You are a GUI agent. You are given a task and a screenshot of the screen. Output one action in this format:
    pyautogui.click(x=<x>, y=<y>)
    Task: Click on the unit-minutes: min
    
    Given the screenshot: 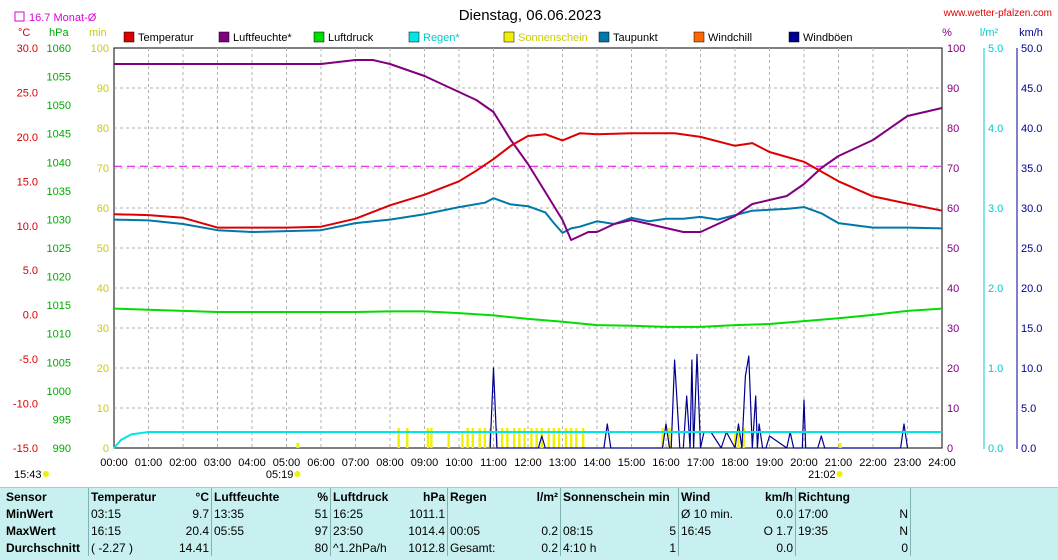 What is the action you would take?
    pyautogui.click(x=98, y=33)
    